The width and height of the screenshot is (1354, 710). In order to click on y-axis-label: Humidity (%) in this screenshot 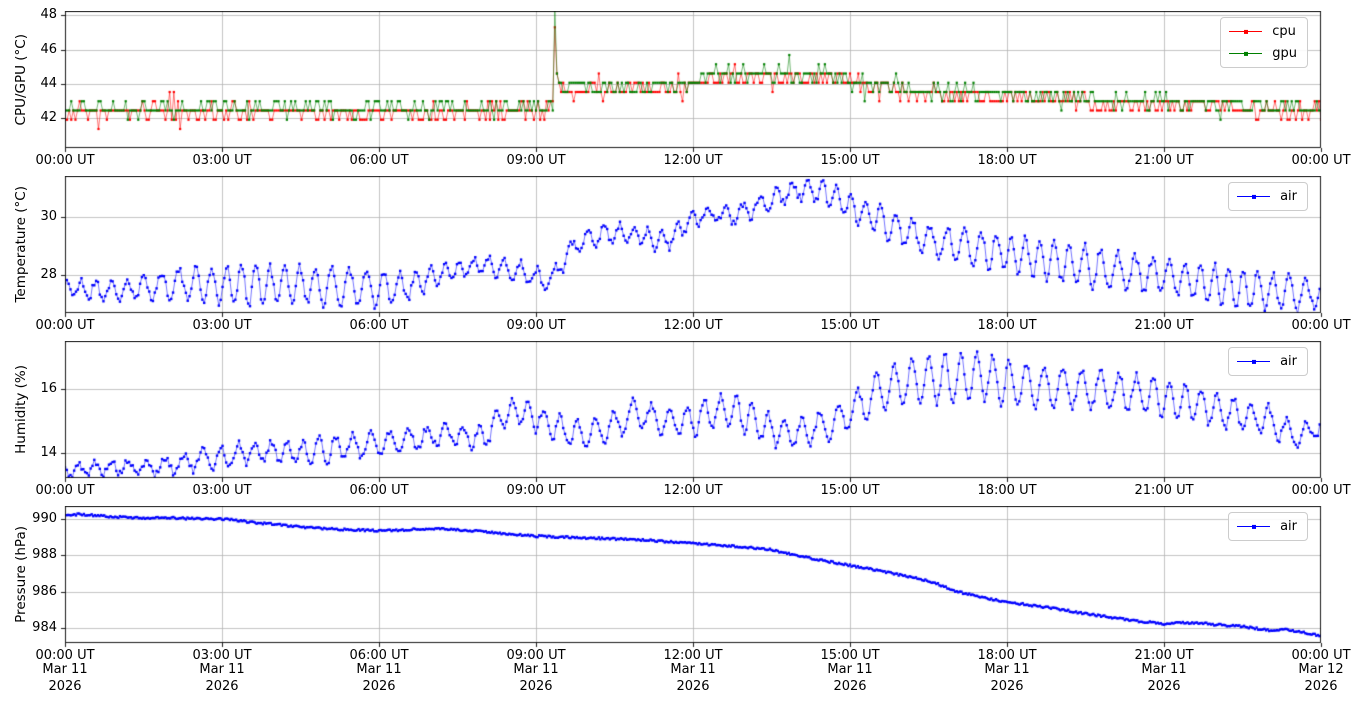, I will do `click(21, 409)`.